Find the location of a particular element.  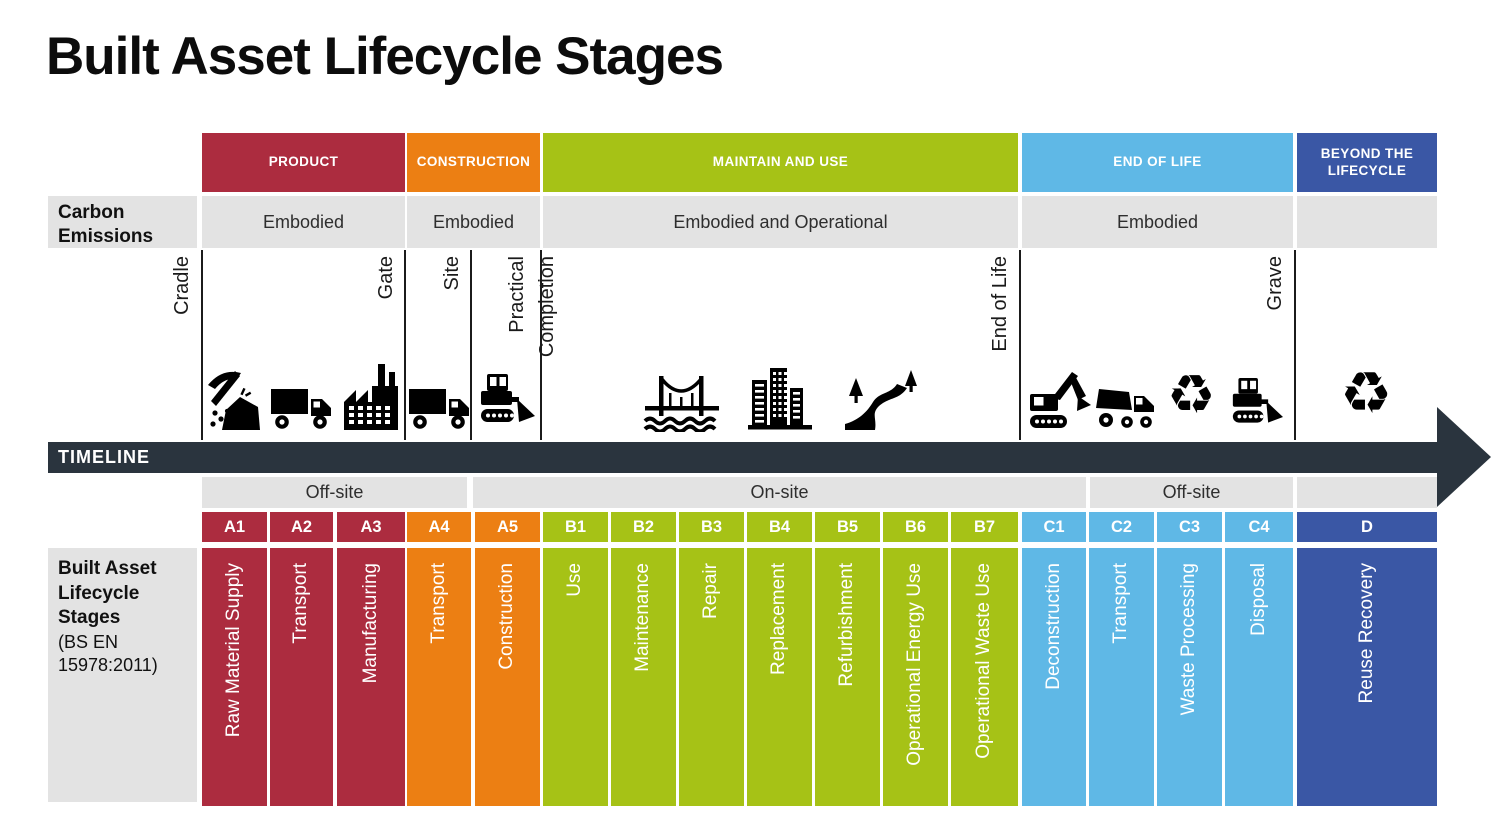

emissions-maintain-and-use: Embodied and Operational is located at coordinates (780, 222).